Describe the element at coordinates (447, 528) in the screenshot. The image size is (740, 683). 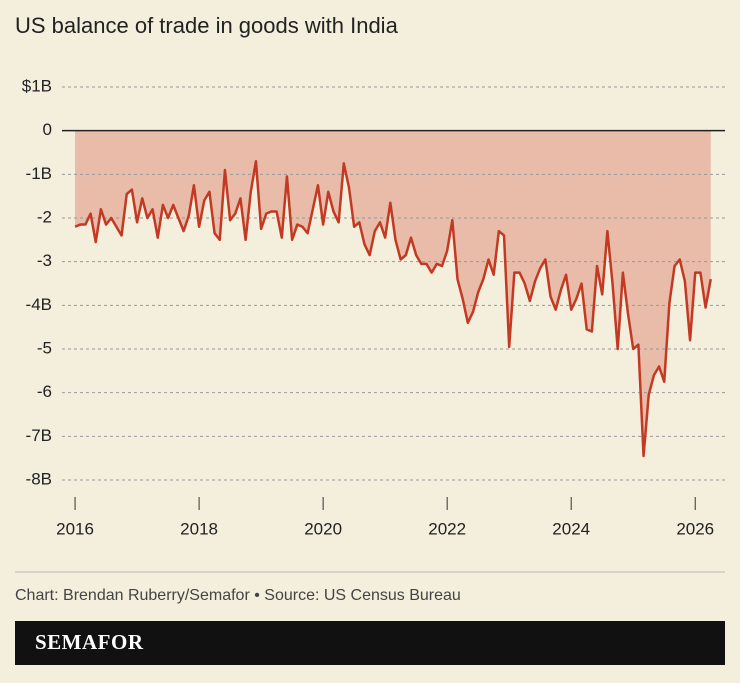
I see `x-tick-label: 2022` at that location.